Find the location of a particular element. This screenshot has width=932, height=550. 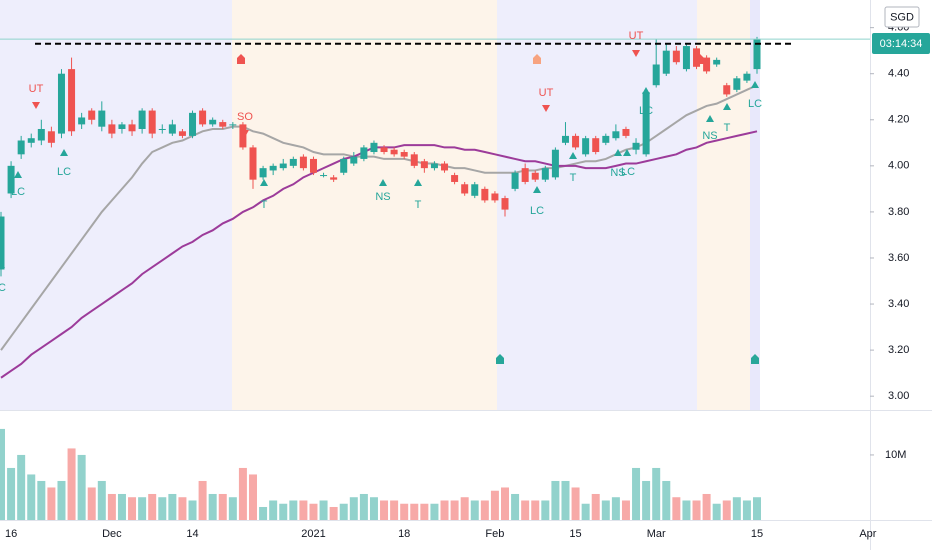

x-tick-label: Feb is located at coordinates (494, 534).